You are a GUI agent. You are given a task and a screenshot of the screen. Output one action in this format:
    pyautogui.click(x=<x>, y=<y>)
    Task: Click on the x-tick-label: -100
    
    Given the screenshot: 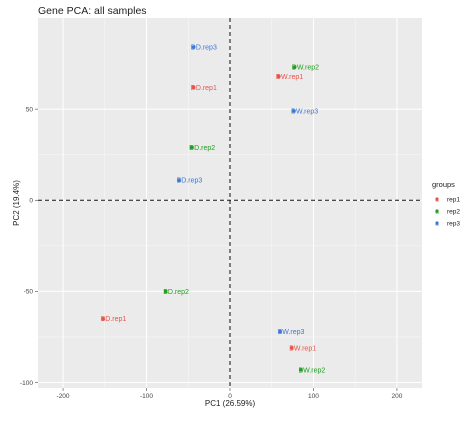 What is the action you would take?
    pyautogui.click(x=146, y=396)
    